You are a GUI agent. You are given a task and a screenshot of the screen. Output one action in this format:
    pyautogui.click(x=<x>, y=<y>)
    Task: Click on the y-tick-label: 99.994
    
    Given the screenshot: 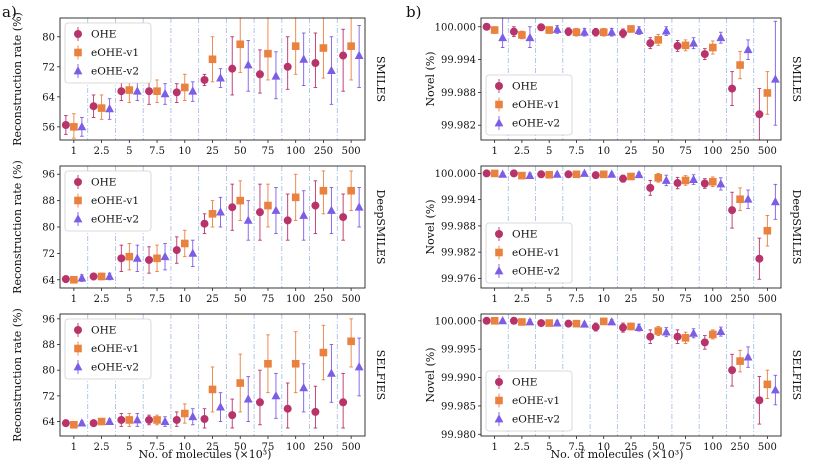 What is the action you would take?
    pyautogui.click(x=458, y=60)
    